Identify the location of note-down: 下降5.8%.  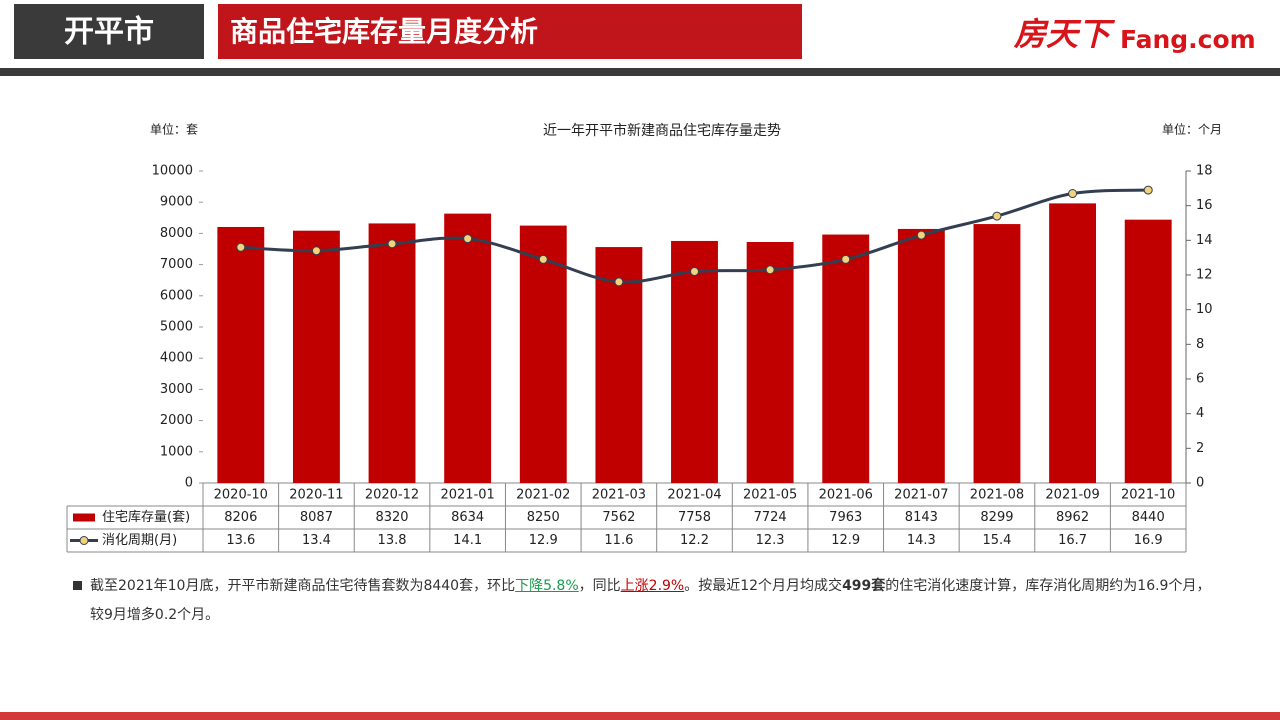
(547, 586).